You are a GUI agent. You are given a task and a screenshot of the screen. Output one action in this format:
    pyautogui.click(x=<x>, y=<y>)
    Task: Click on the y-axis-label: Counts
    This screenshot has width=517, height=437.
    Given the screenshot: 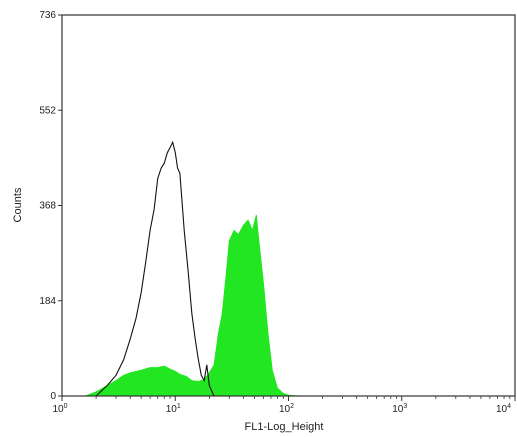 What is the action you would take?
    pyautogui.click(x=18, y=204)
    